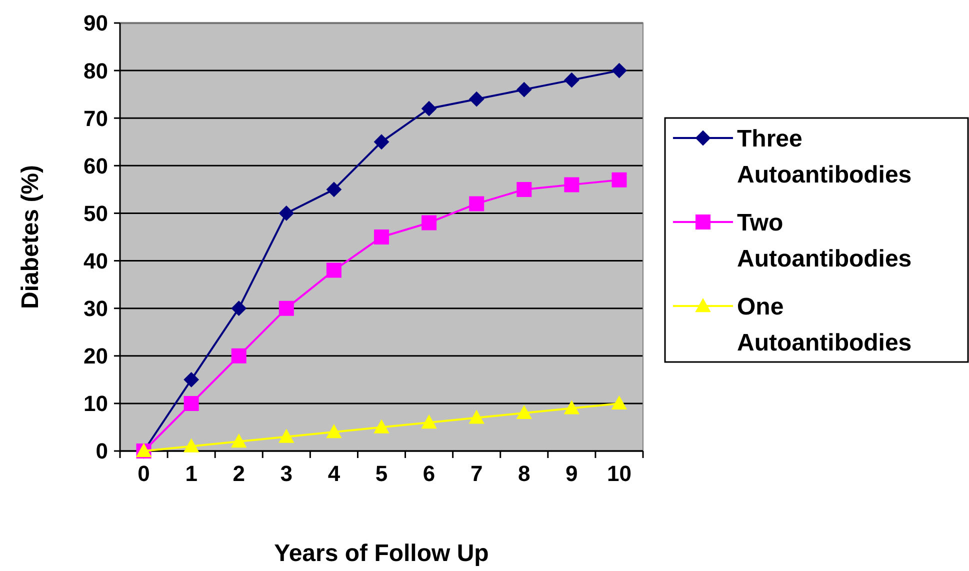 The image size is (969, 571). Describe the element at coordinates (238, 473) in the screenshot. I see `x-tick-label: 2` at that location.